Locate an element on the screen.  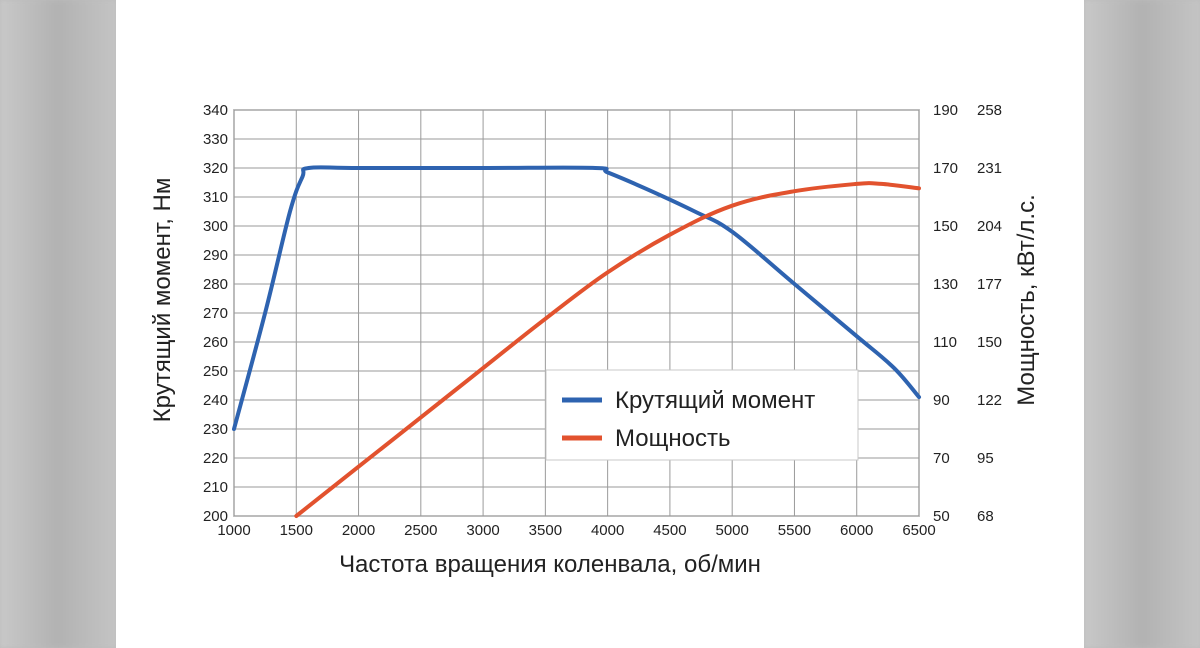
y-left-tick-label: 240 is located at coordinates (215, 400).